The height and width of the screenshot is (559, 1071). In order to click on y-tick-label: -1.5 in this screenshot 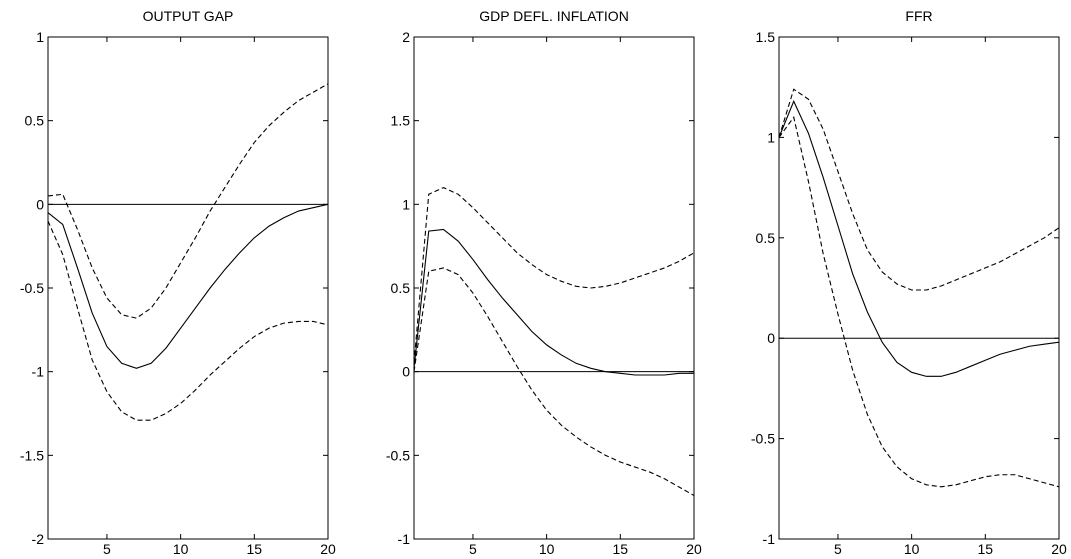, I will do `click(32, 455)`.